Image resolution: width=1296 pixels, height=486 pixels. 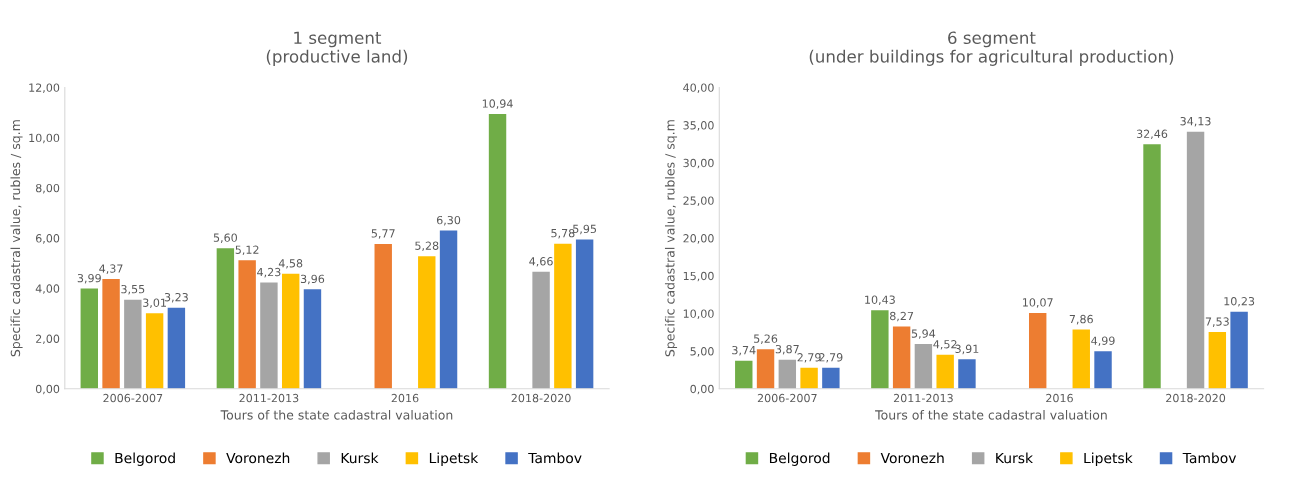 I want to click on data-label: 4,58, so click(x=290, y=264).